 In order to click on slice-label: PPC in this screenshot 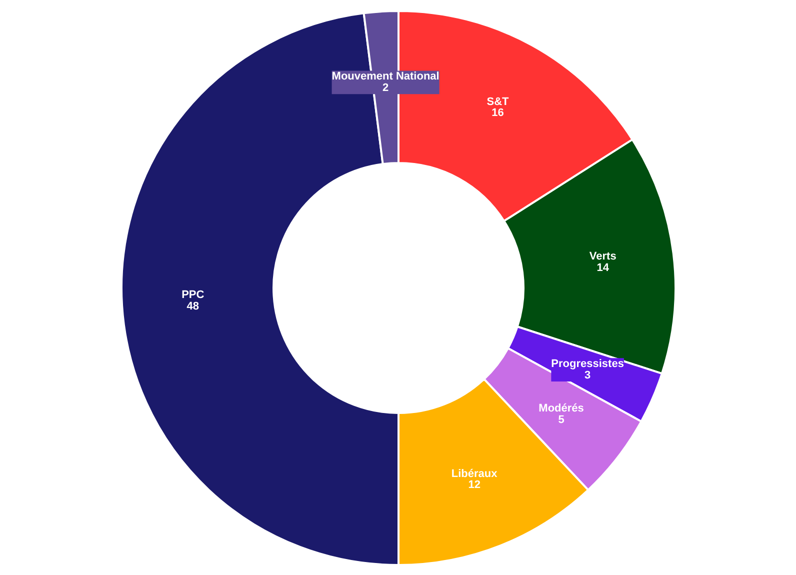, I will do `click(193, 295)`.